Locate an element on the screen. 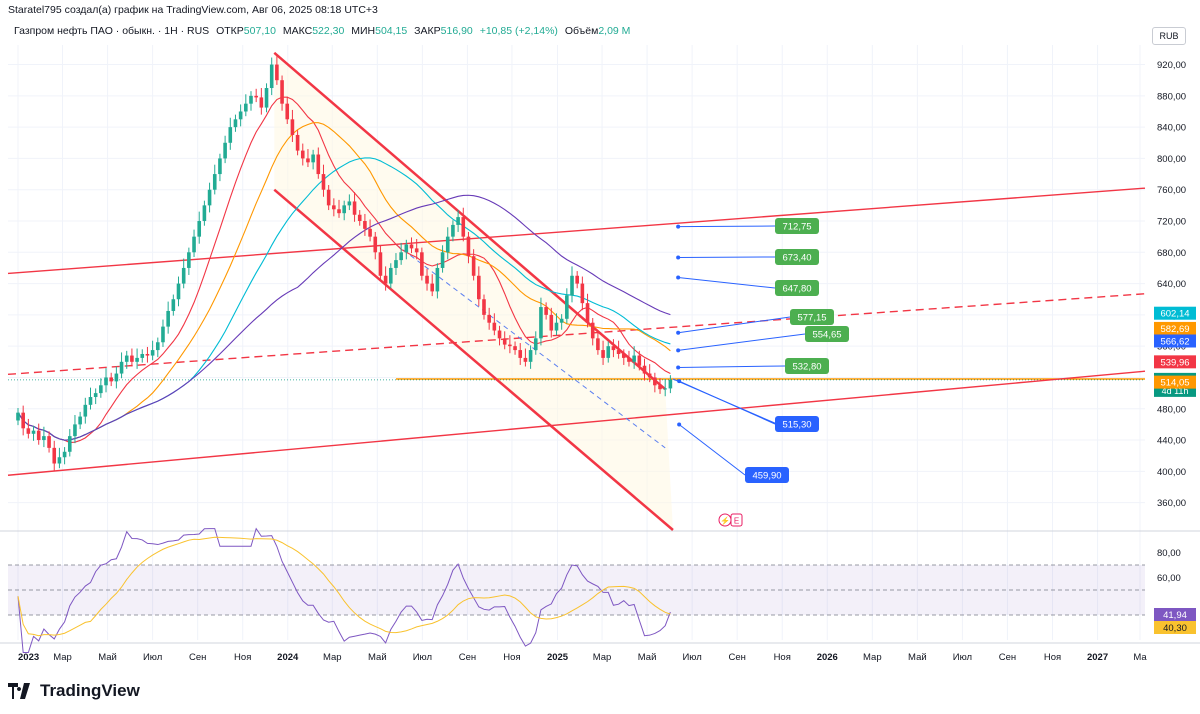  rsi-axis-tick-label: 80,00 is located at coordinates (1169, 553).